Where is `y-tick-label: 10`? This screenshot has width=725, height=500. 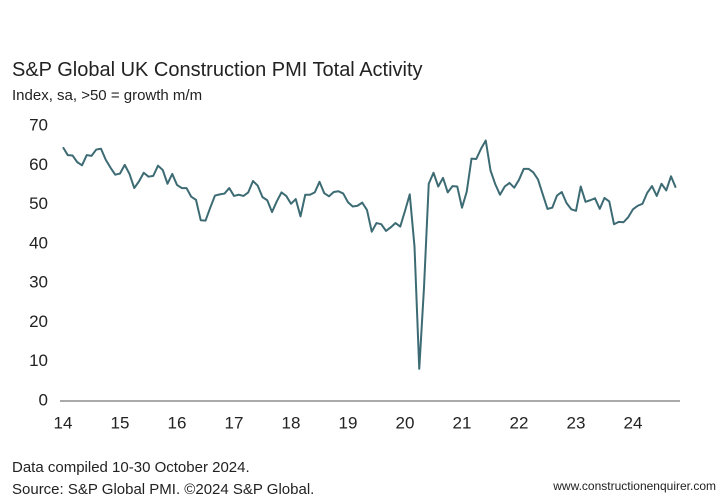 y-tick-label: 10 is located at coordinates (38, 360).